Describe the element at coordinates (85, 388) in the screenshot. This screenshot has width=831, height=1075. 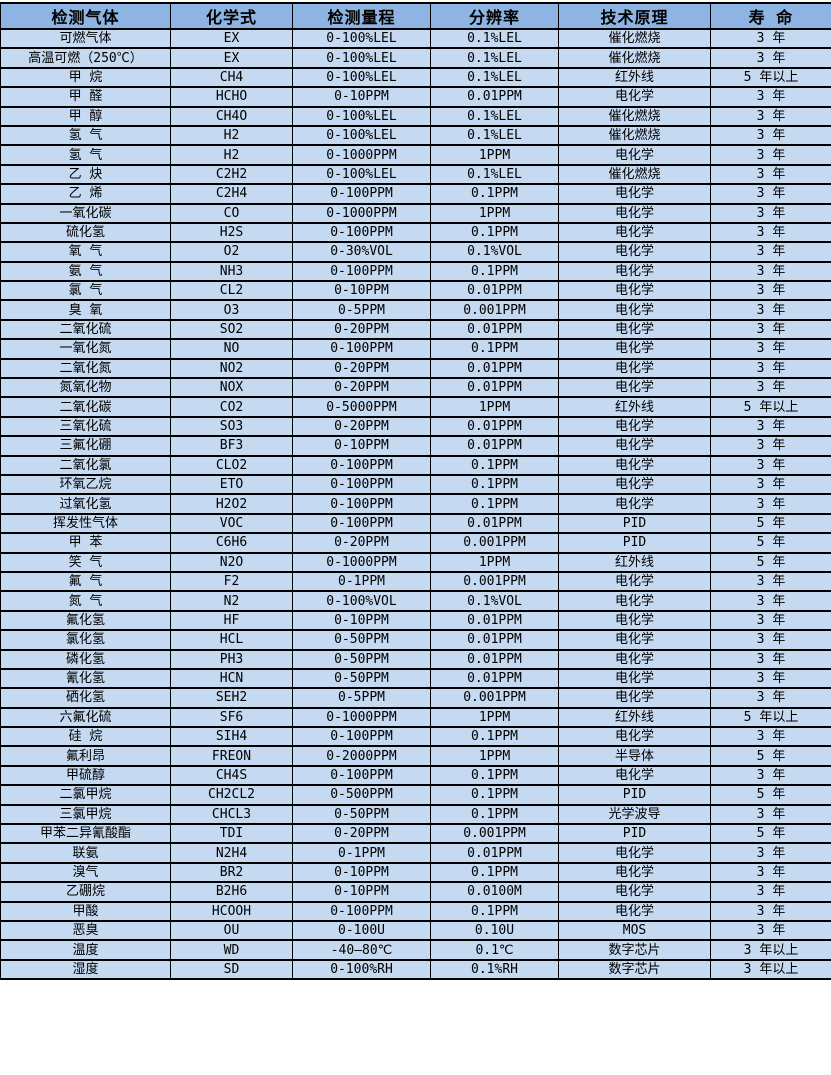
I see `cell-gas: 氮氧化物` at that location.